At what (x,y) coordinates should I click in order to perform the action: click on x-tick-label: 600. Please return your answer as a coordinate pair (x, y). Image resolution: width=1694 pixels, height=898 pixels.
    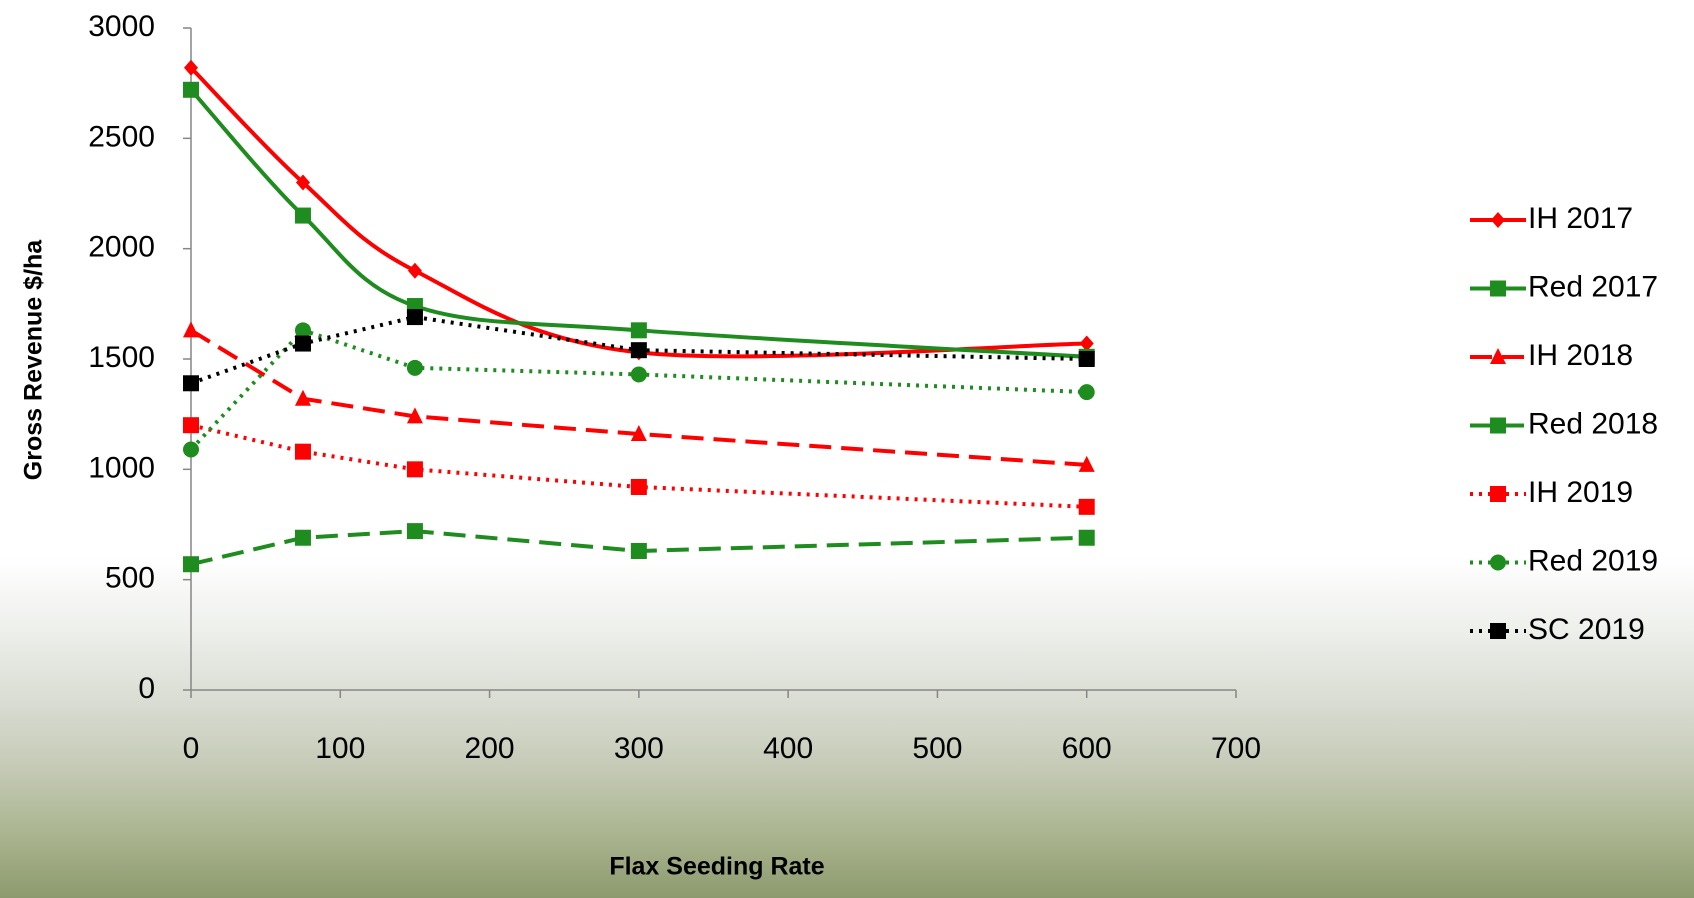
    Looking at the image, I should click on (1087, 748).